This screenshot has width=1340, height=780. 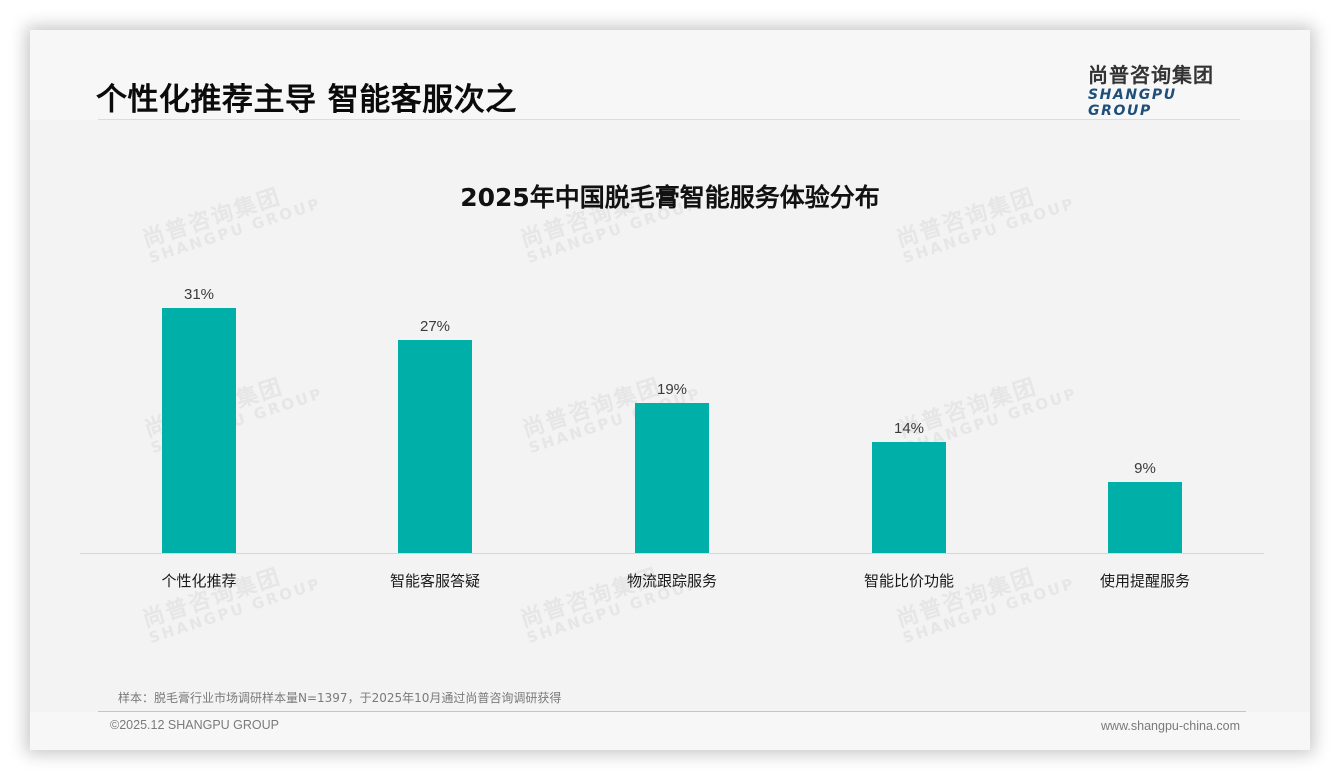 What do you see at coordinates (671, 581) in the screenshot?
I see `x-axis-category-label: 物流跟踪服务` at bounding box center [671, 581].